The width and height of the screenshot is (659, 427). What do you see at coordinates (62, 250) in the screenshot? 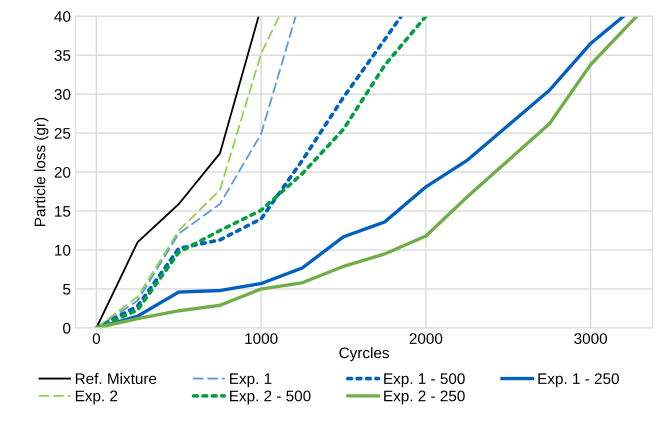
I see `y-tick-label: 10` at bounding box center [62, 250].